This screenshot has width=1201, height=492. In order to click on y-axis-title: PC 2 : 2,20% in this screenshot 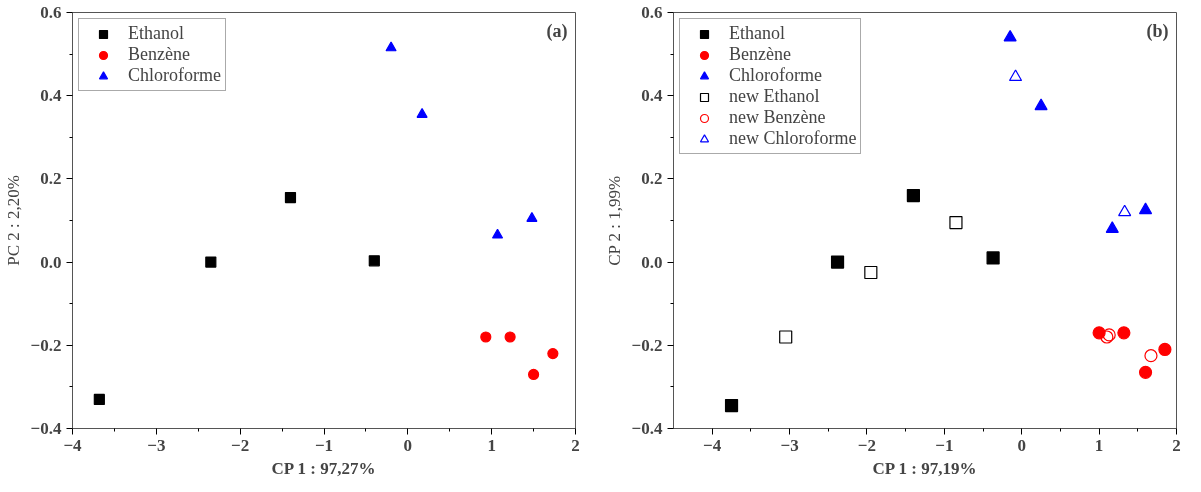, I will do `click(13, 220)`.